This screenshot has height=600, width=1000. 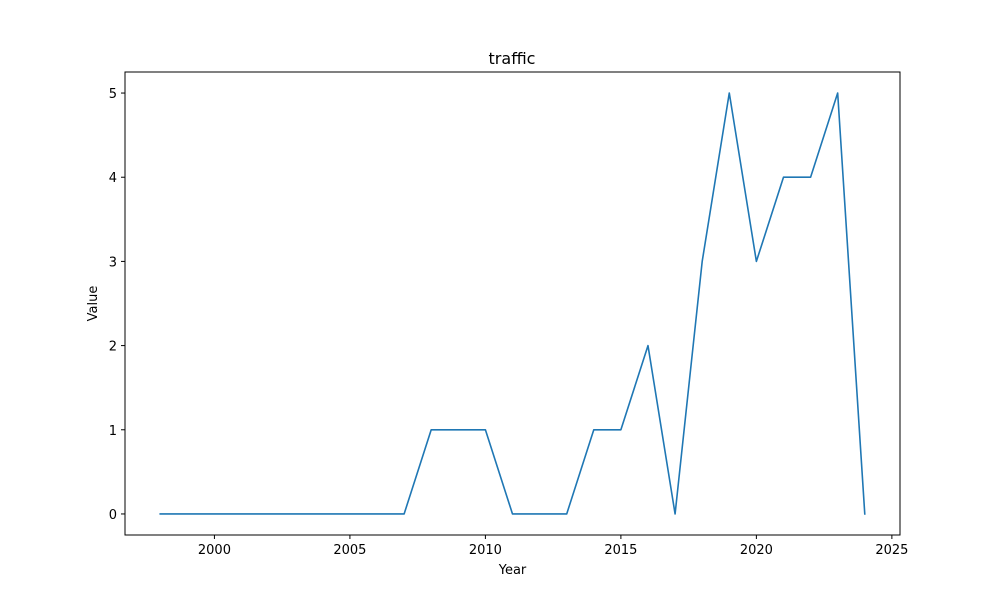 What do you see at coordinates (117, 305) in the screenshot?
I see `y-axis: 0 1 2 3 4 5` at bounding box center [117, 305].